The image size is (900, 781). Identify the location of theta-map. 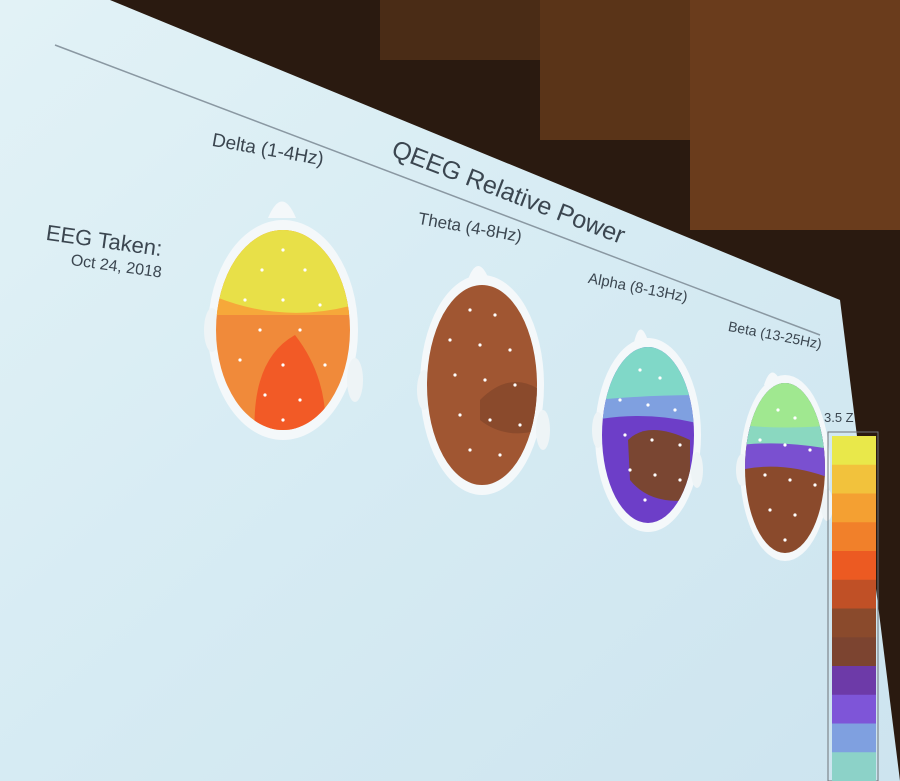
(483, 380).